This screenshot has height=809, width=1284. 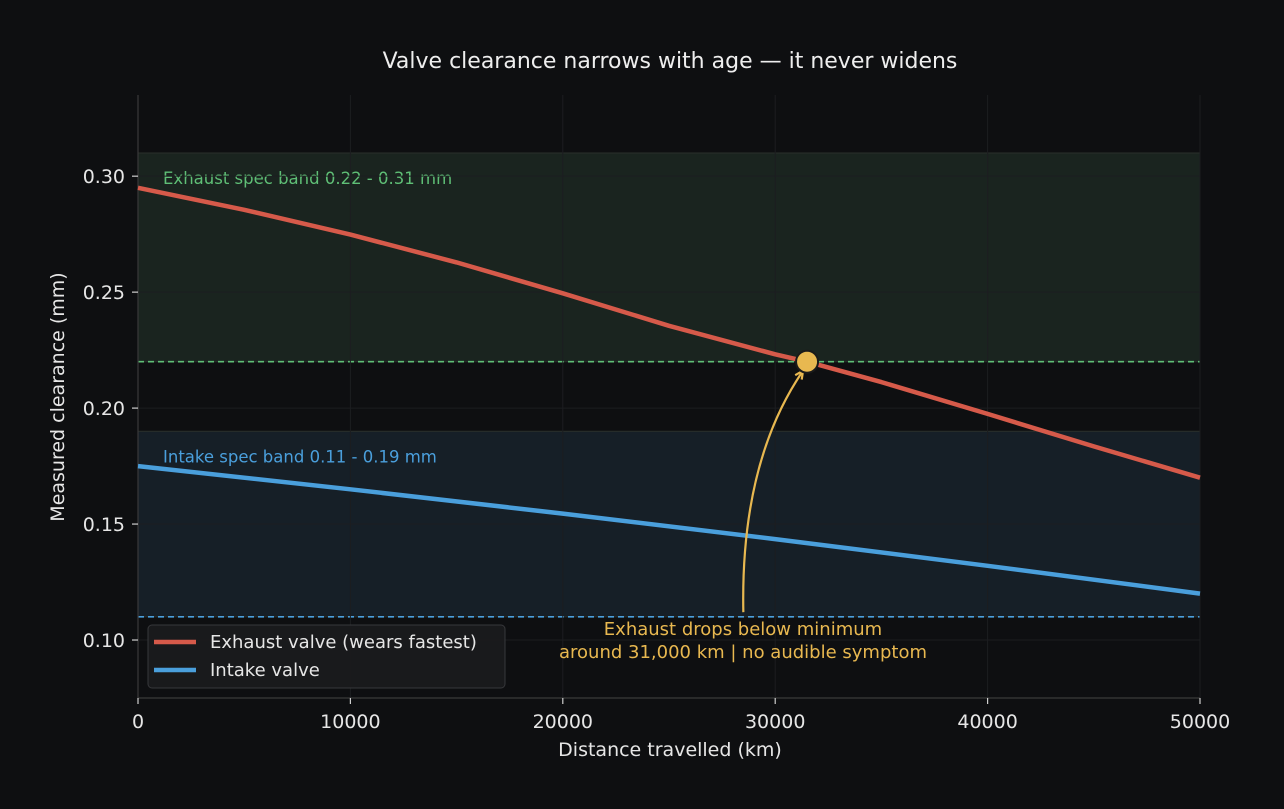 What do you see at coordinates (670, 750) in the screenshot?
I see `x-axis-label: Distance travelled (km)` at bounding box center [670, 750].